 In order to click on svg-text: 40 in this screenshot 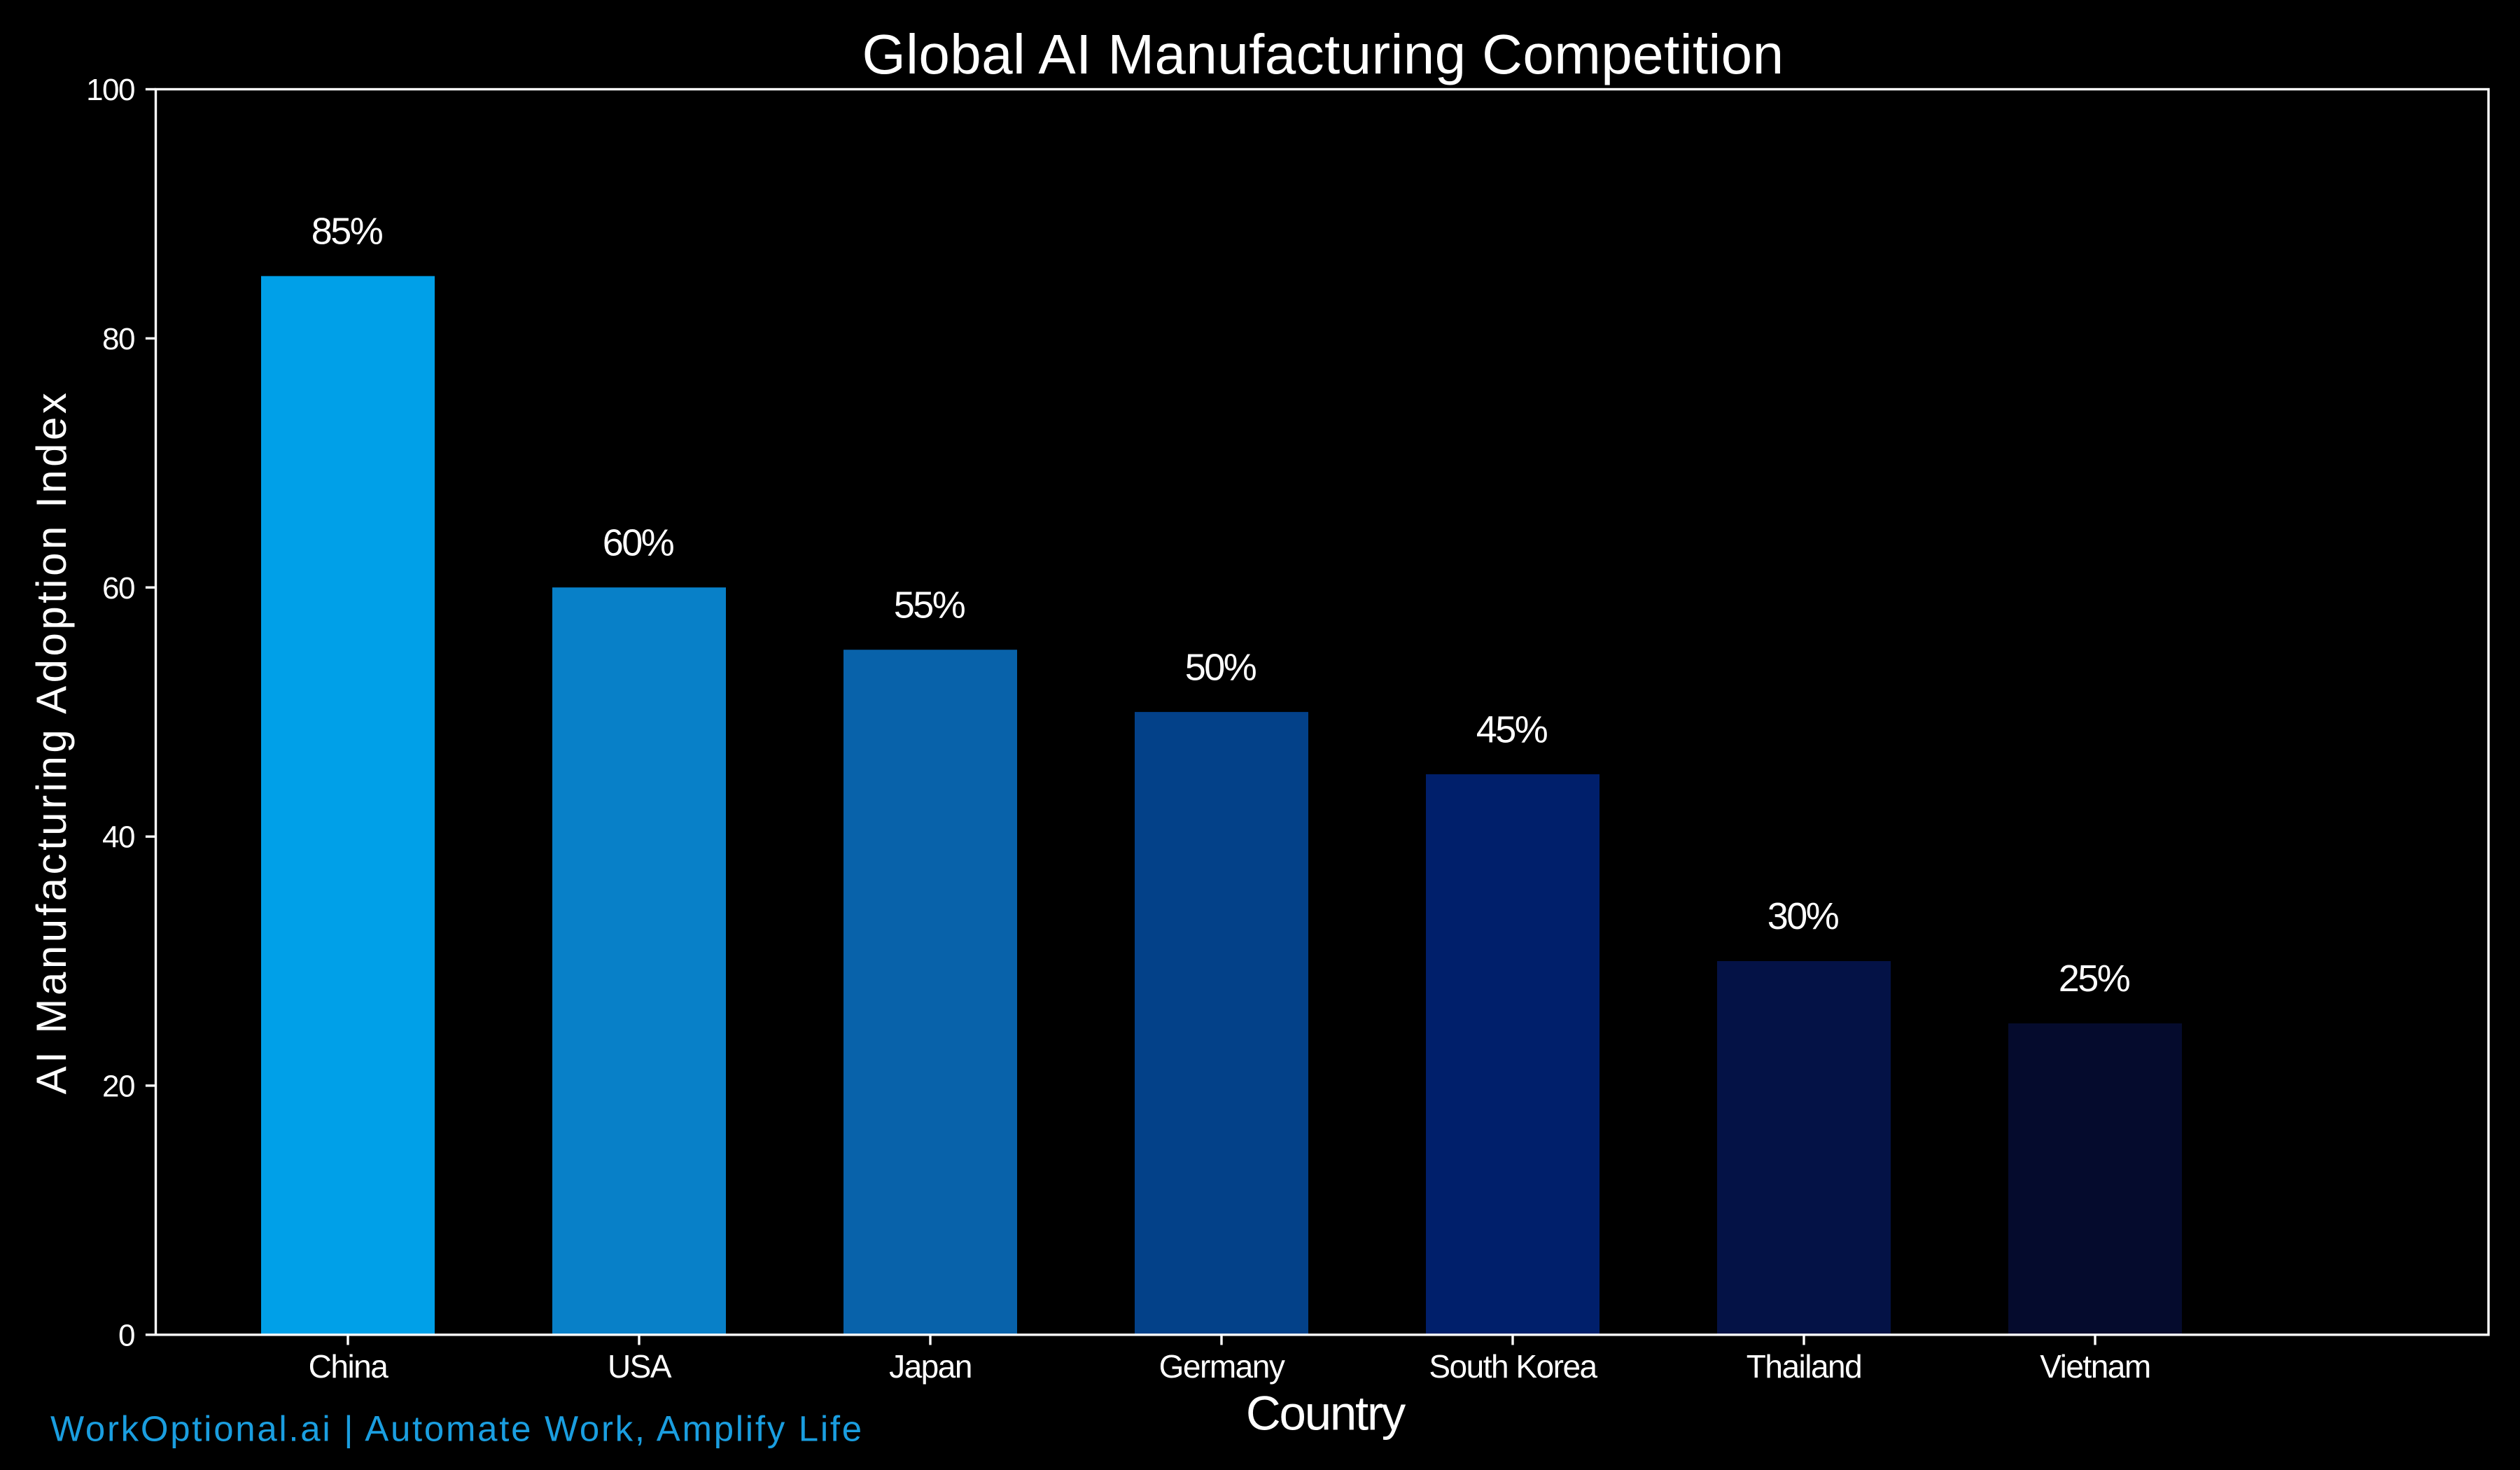, I will do `click(118, 837)`.